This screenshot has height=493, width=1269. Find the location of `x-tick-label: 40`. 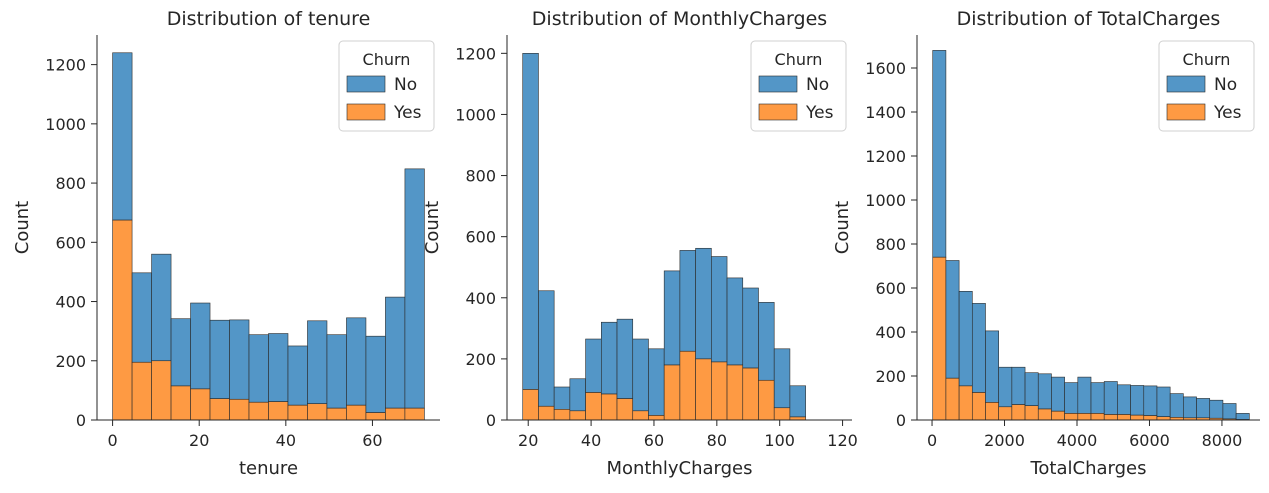

x-tick-label: 40 is located at coordinates (591, 440).